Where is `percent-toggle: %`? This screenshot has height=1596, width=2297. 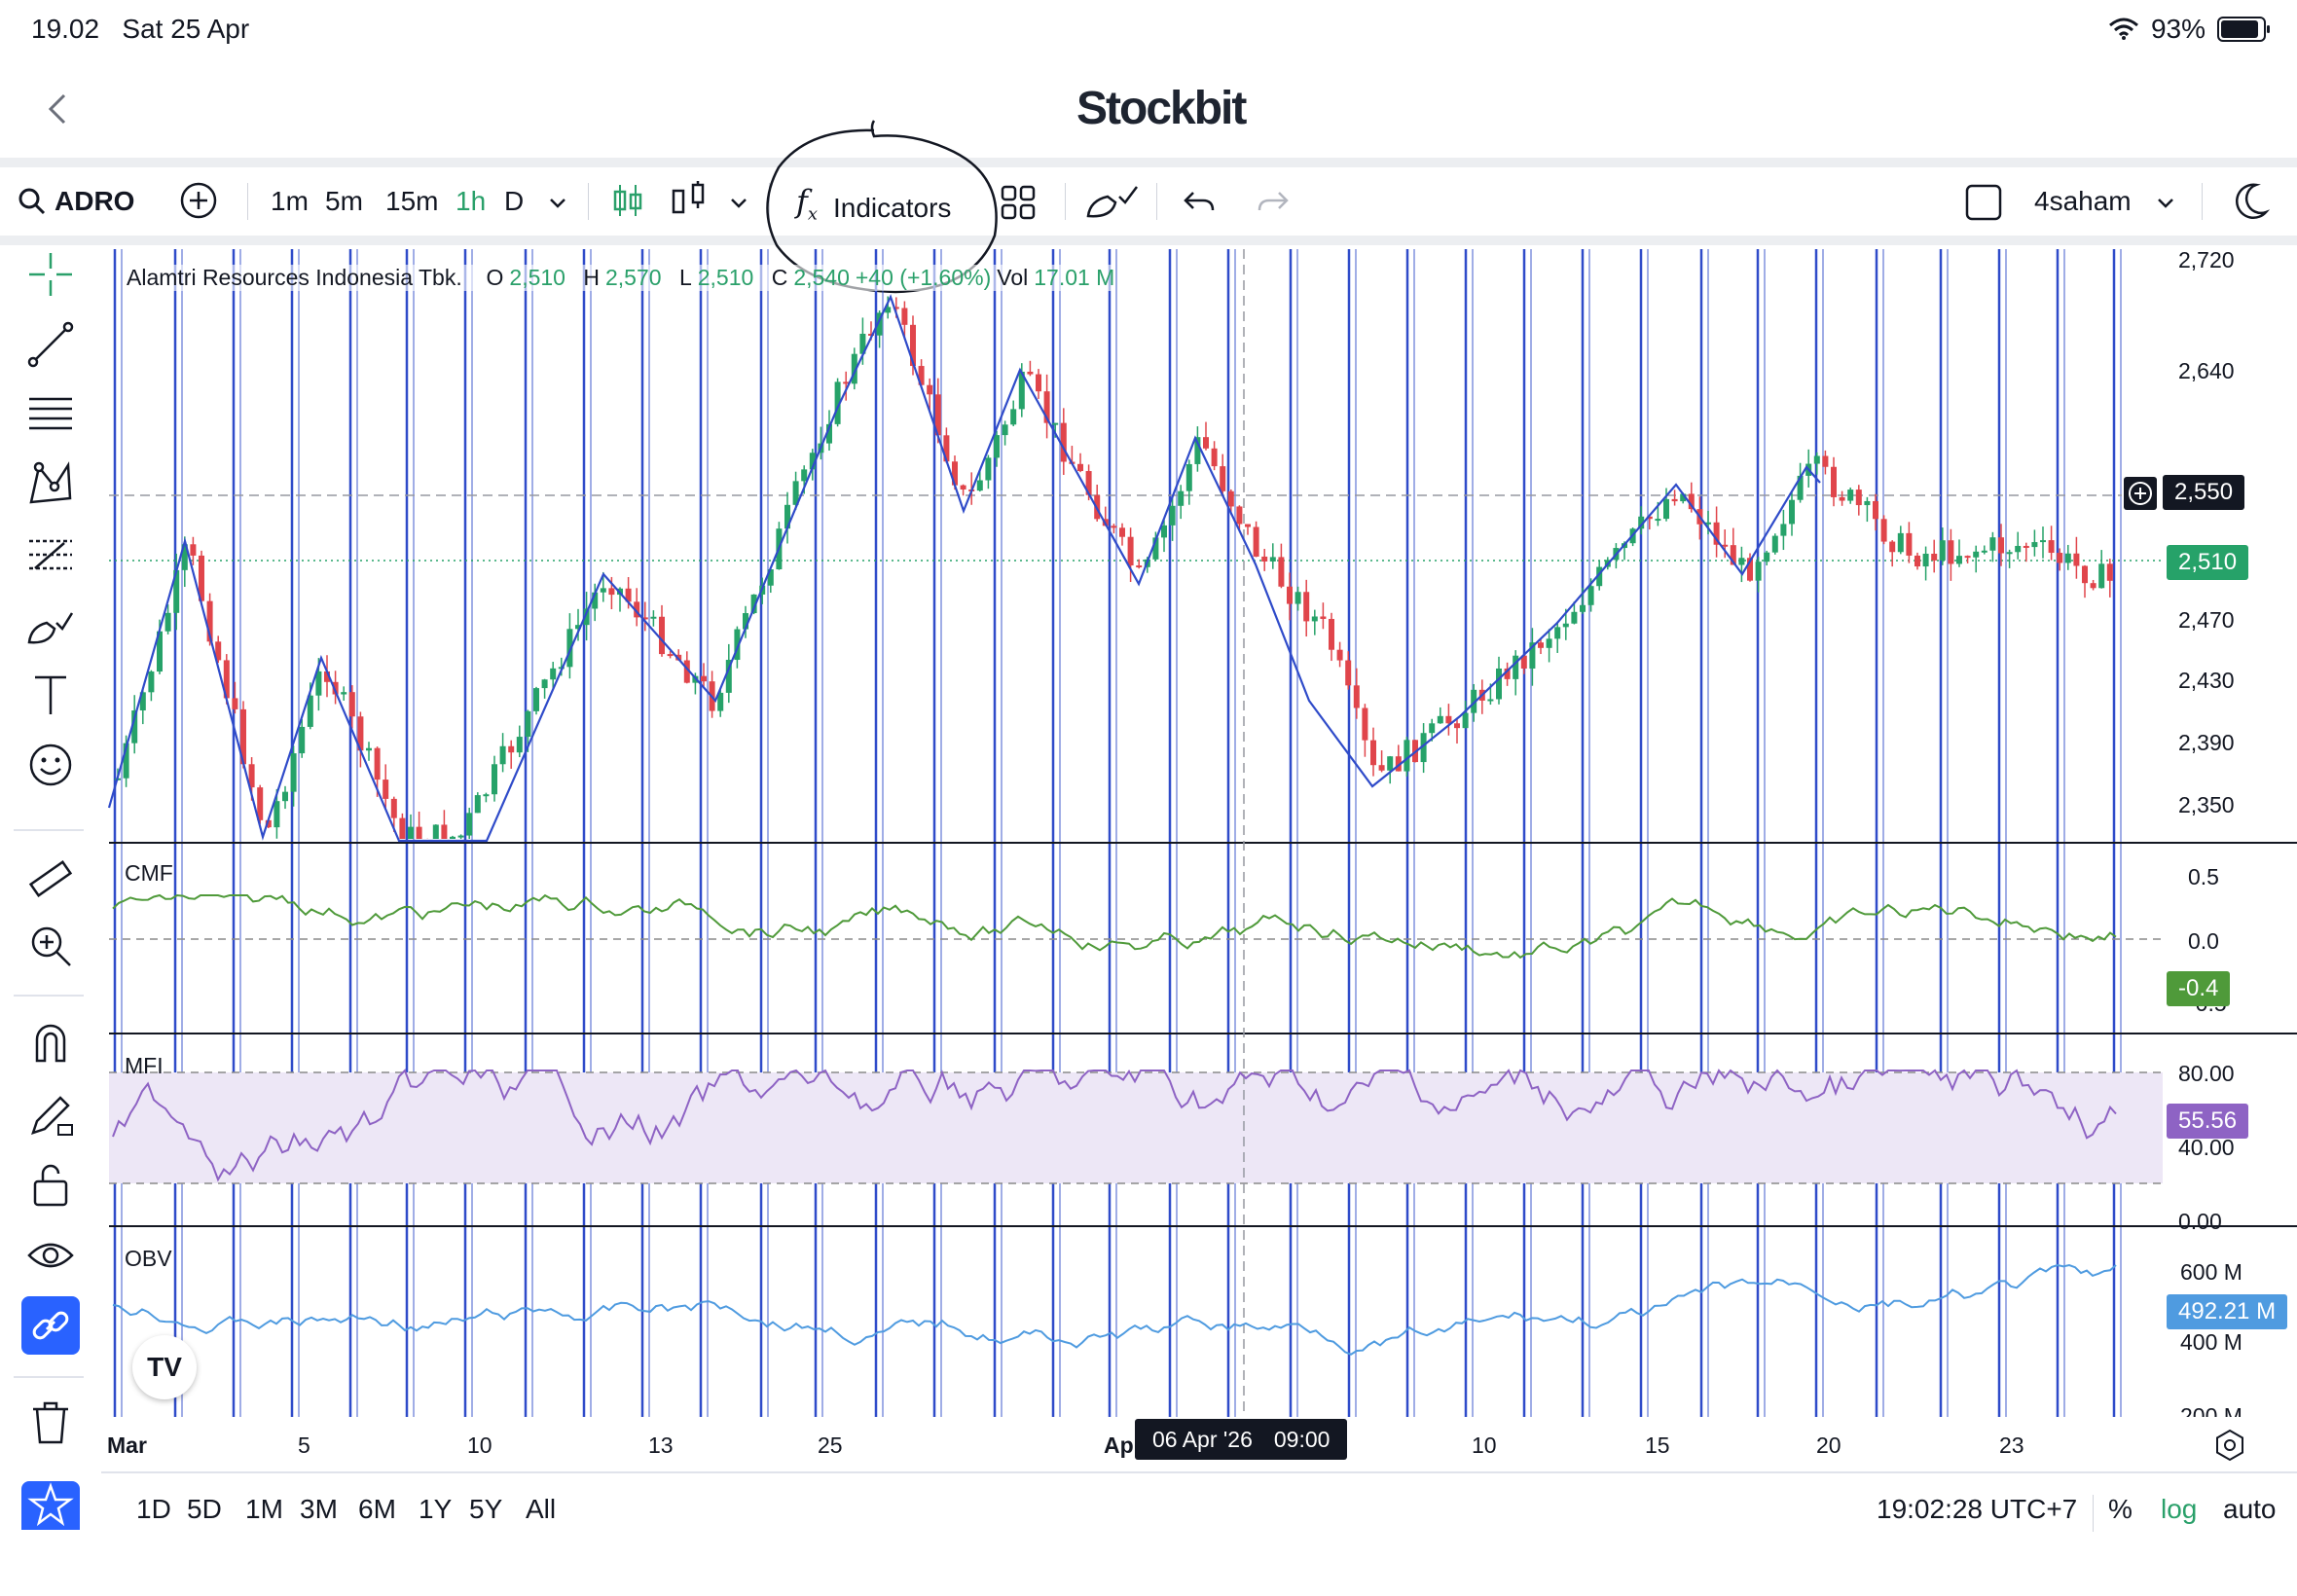
percent-toggle: % is located at coordinates (2120, 1509).